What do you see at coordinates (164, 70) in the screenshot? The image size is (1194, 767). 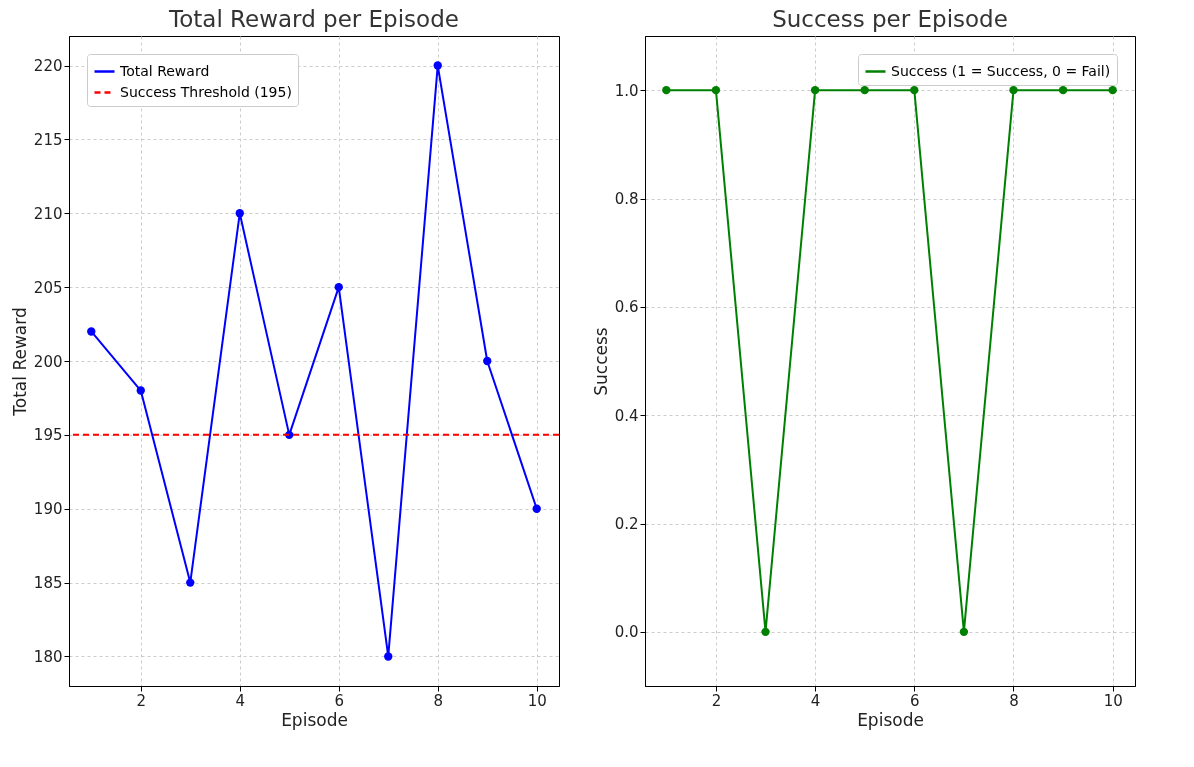 I see `legend-label: Total Reward` at bounding box center [164, 70].